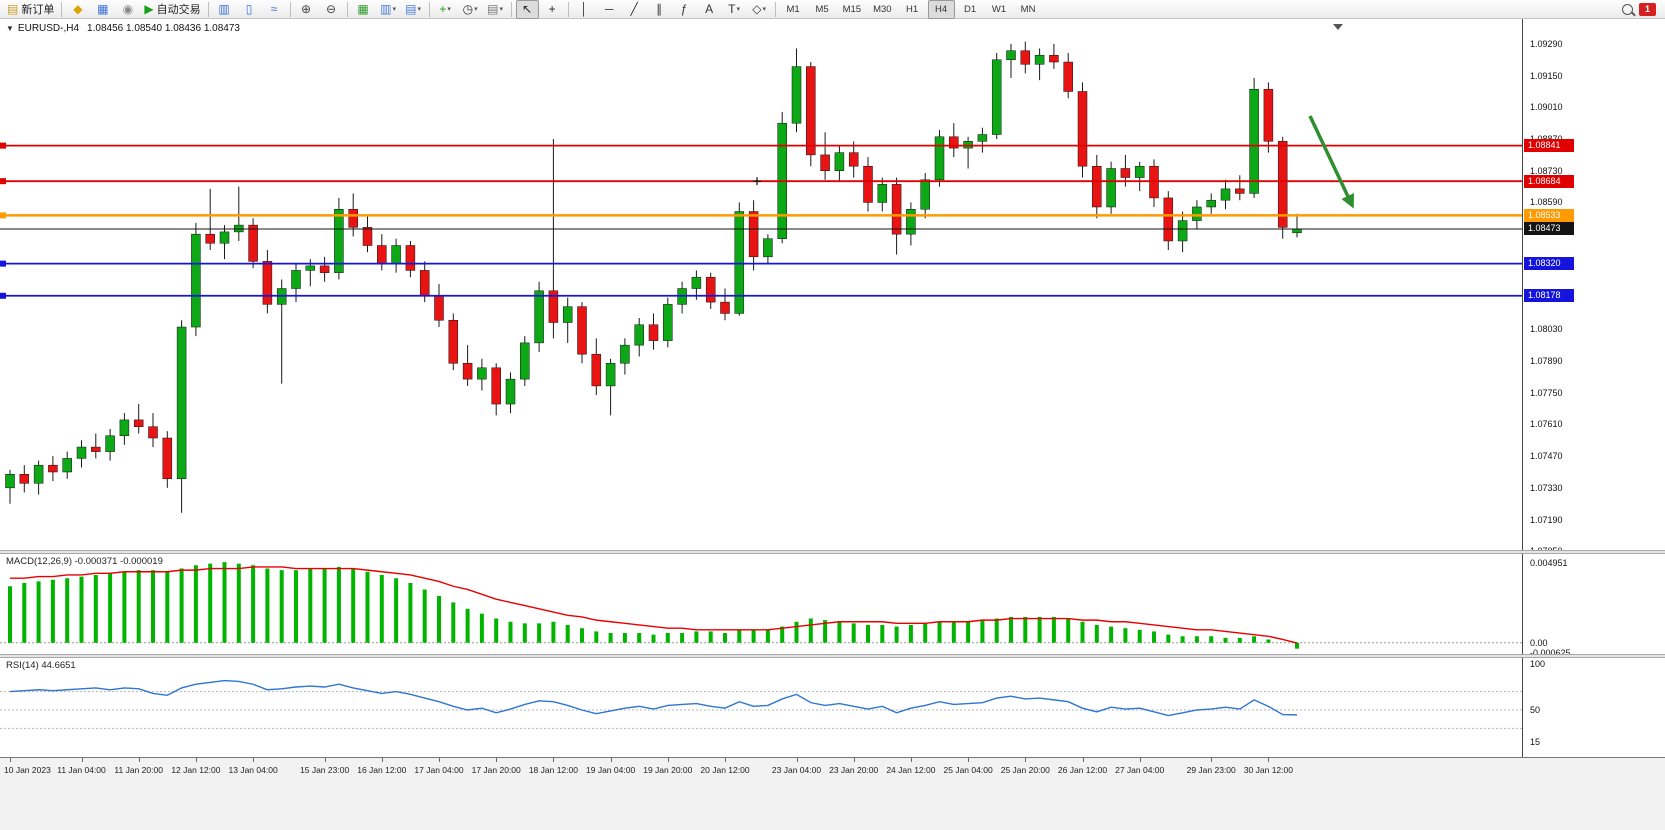  Describe the element at coordinates (363, 9) in the screenshot. I see `tile-windows-button: ▦` at that location.